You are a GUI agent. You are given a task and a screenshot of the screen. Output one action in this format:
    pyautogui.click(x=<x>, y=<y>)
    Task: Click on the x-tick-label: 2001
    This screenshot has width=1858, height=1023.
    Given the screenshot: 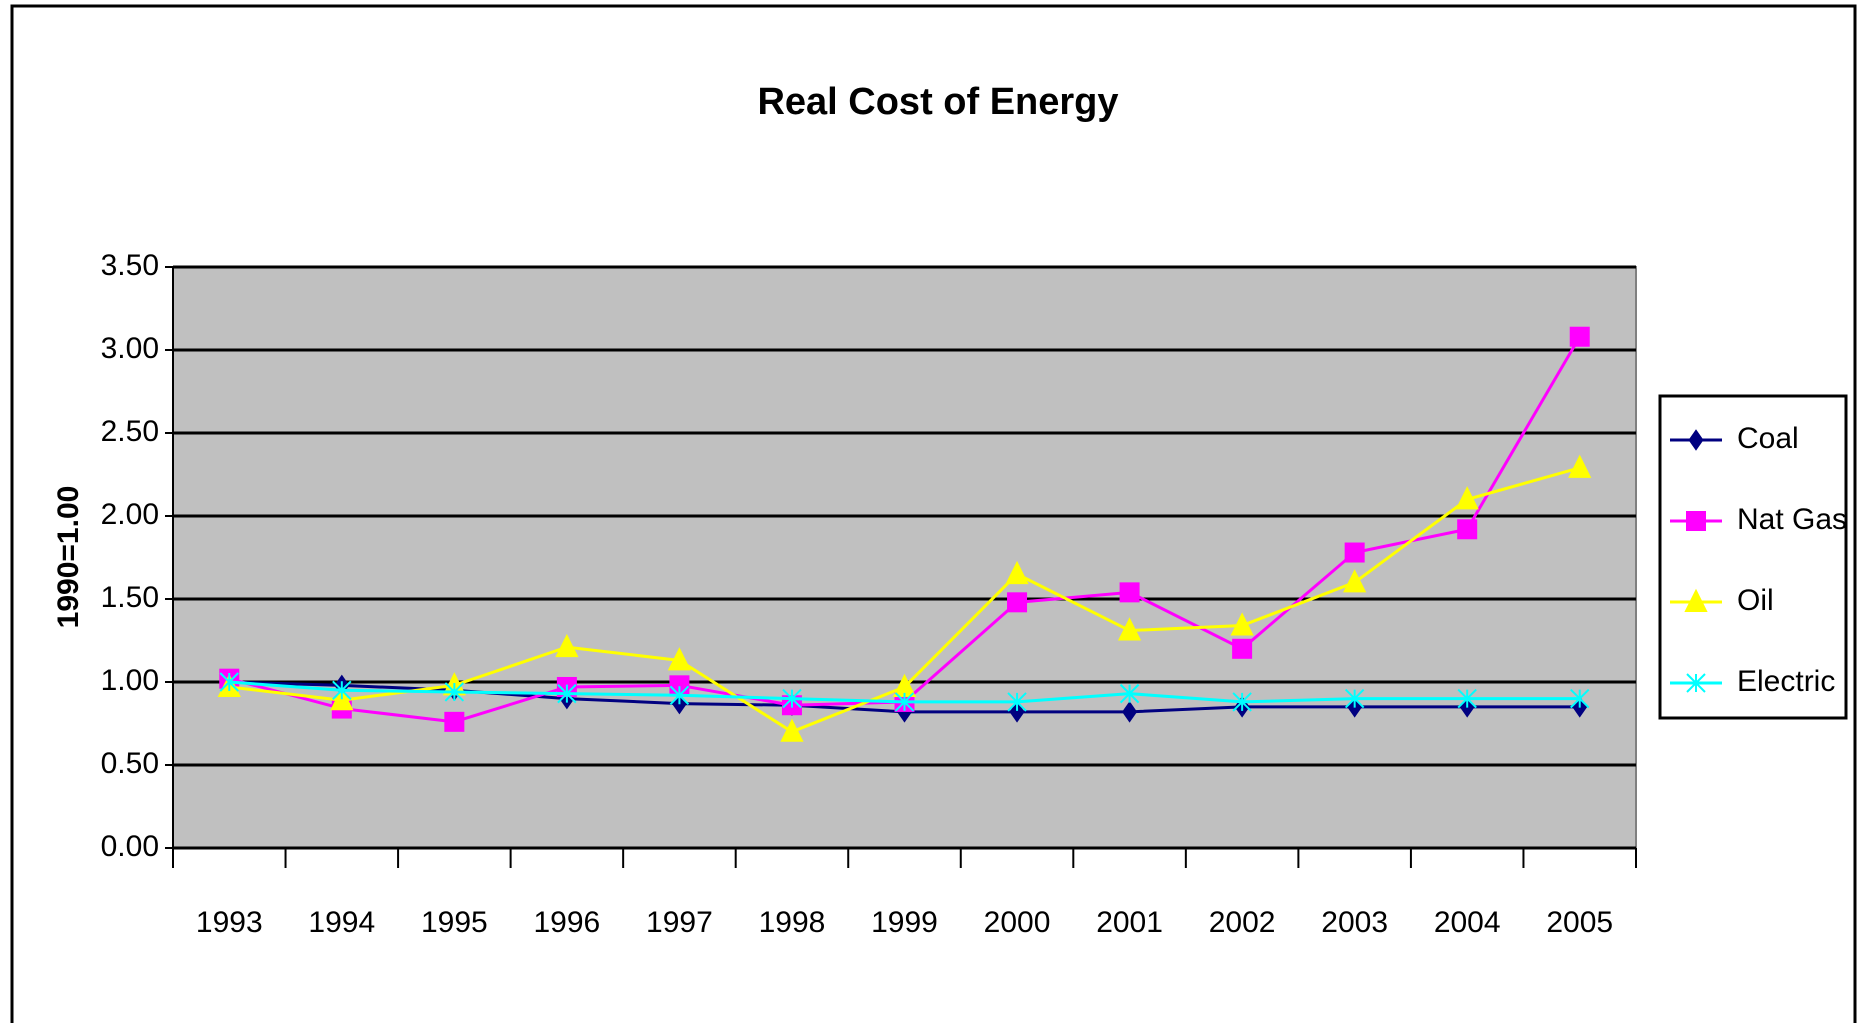 What is the action you would take?
    pyautogui.click(x=1129, y=922)
    